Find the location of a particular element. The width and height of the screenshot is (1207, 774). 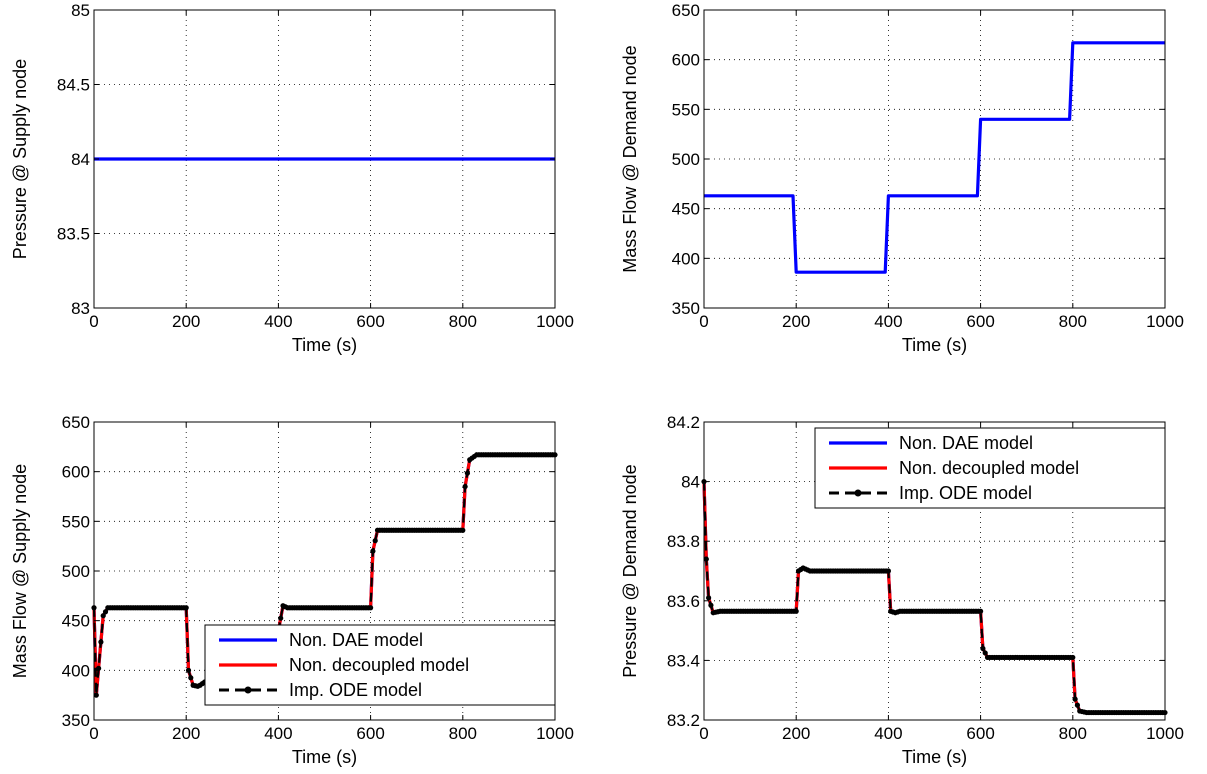

y-tick-label: 83.8 is located at coordinates (683, 541).